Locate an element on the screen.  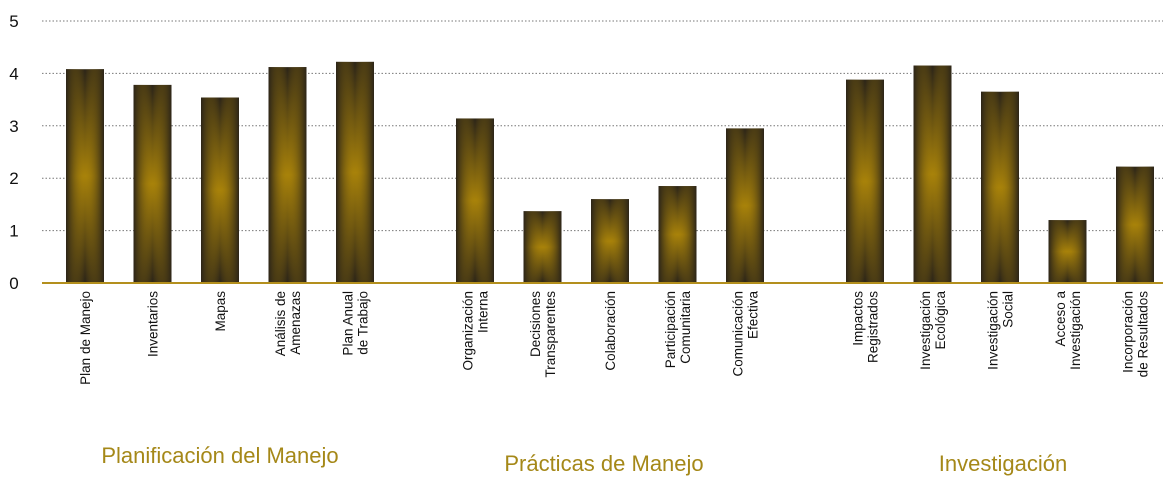
group-label: Planificación del Manejo is located at coordinates (219, 455).